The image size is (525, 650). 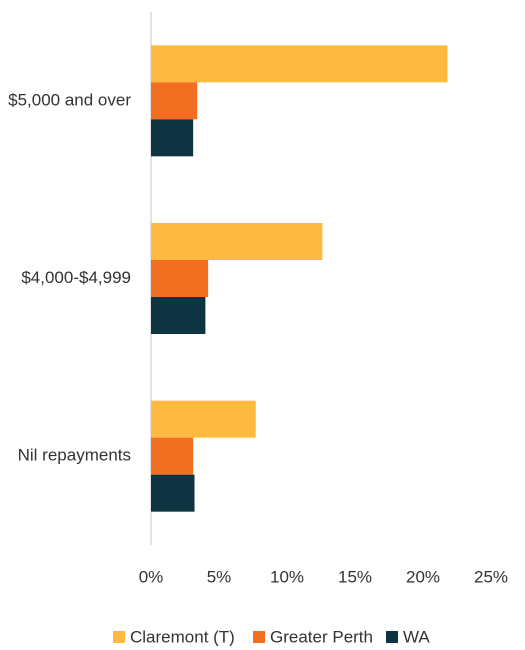 I want to click on legend-label: WA, so click(x=416, y=636).